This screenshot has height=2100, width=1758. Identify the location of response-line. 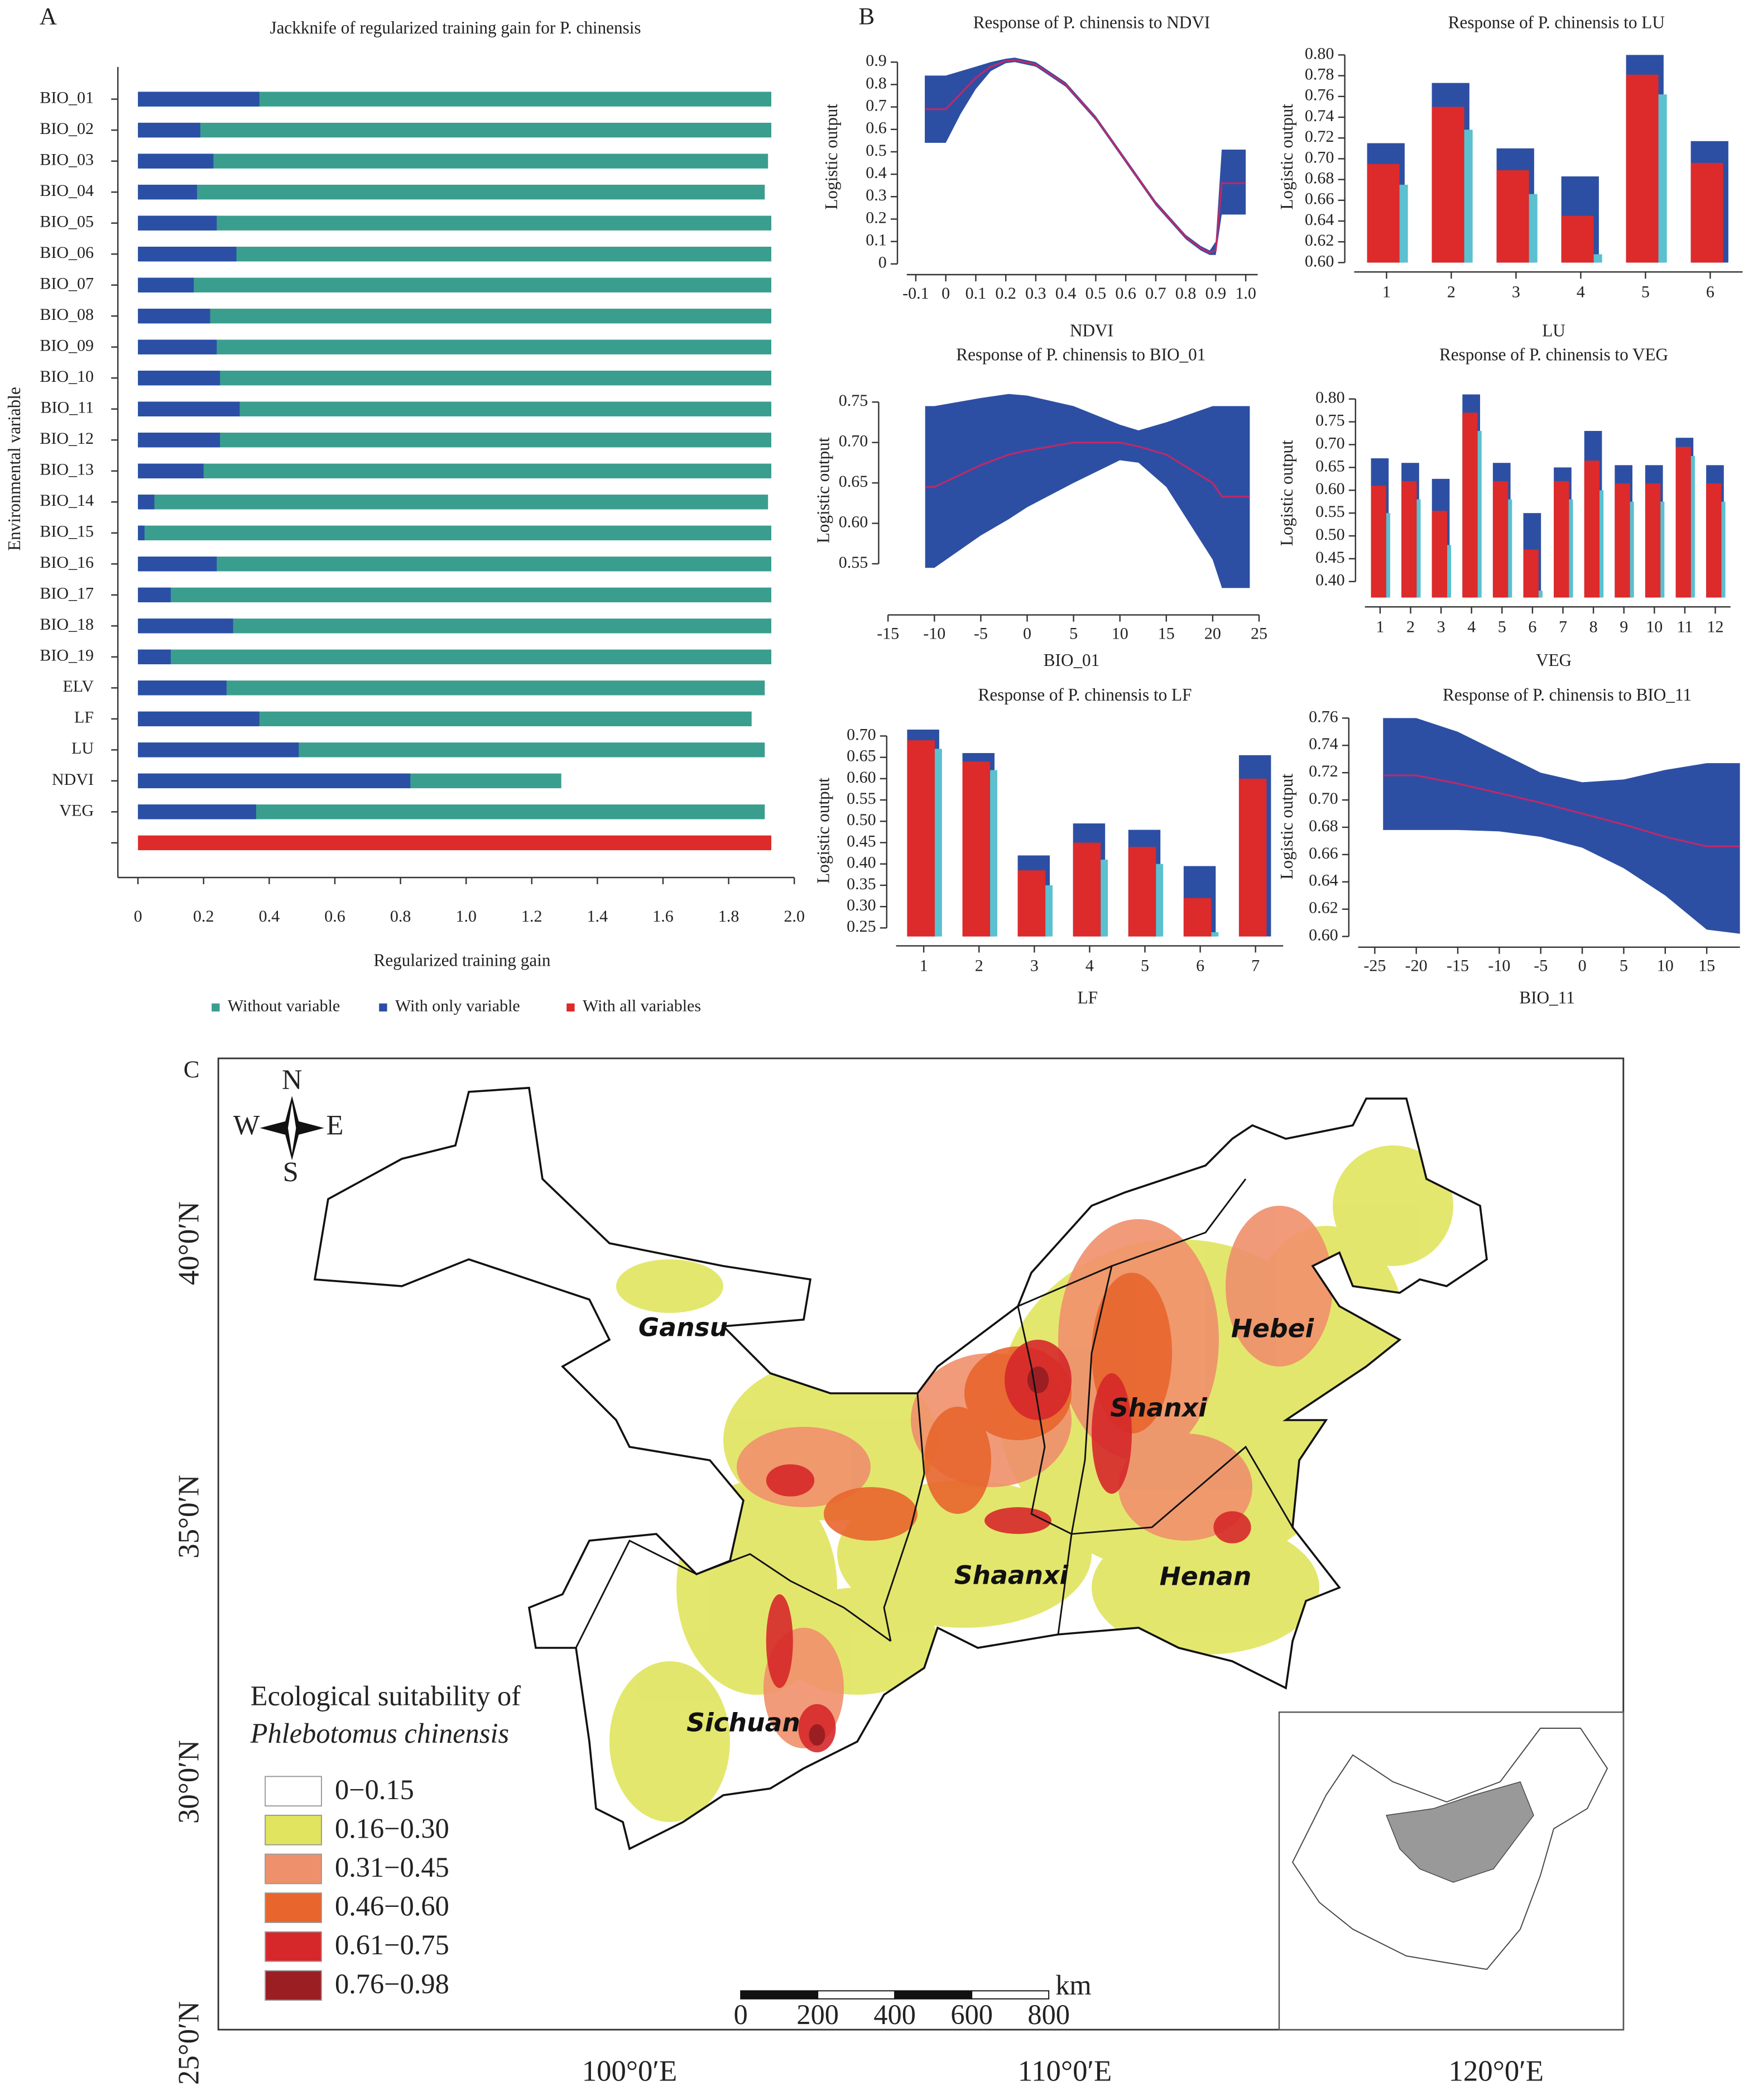
(1087, 470).